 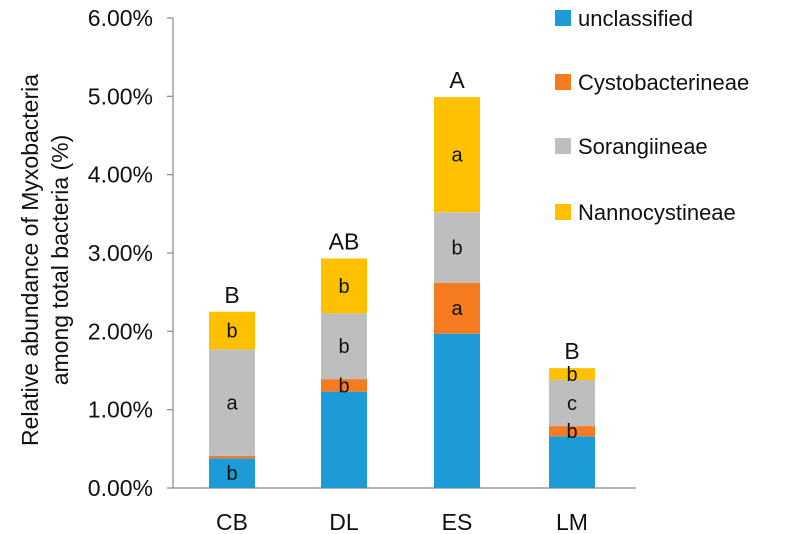 What do you see at coordinates (232, 521) in the screenshot?
I see `x-tick-label: CB` at bounding box center [232, 521].